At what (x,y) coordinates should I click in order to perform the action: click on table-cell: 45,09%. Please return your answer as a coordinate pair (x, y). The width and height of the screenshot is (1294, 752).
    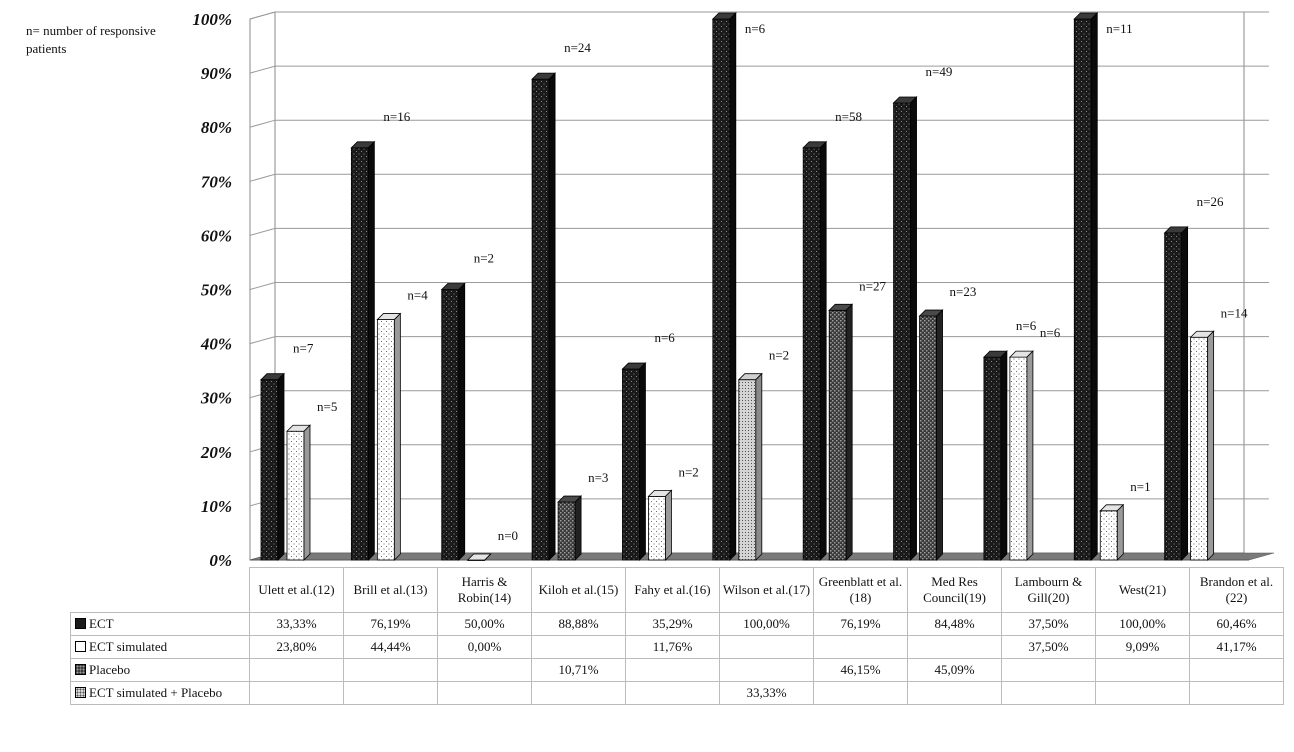
    Looking at the image, I should click on (954, 670).